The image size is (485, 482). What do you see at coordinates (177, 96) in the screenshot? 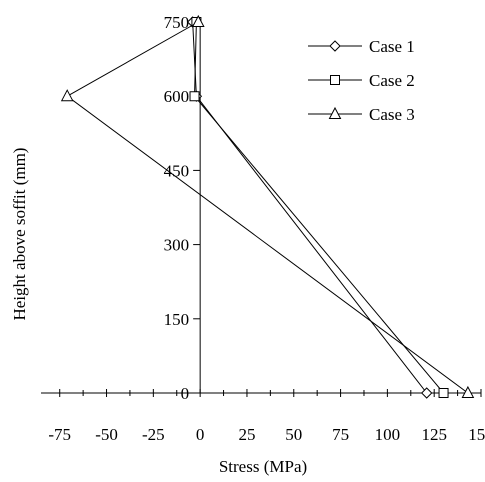
I see `y-tick-label: 600` at bounding box center [177, 96].